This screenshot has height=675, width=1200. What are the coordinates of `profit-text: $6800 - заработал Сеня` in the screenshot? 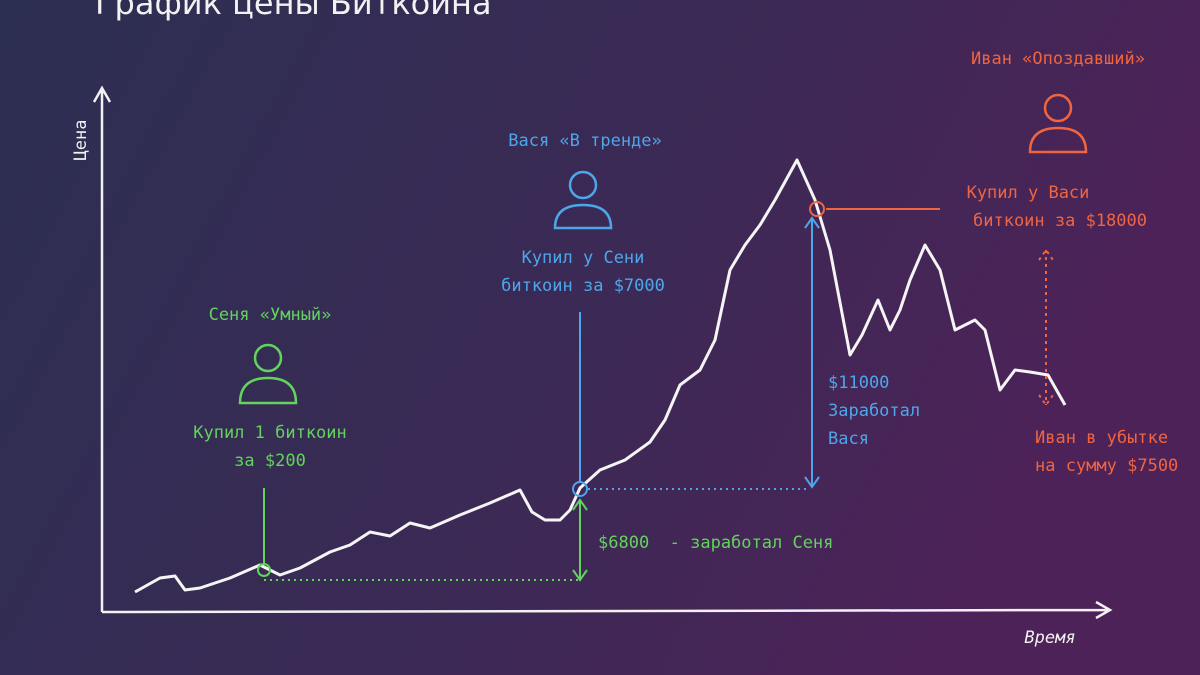 It's located at (715, 543).